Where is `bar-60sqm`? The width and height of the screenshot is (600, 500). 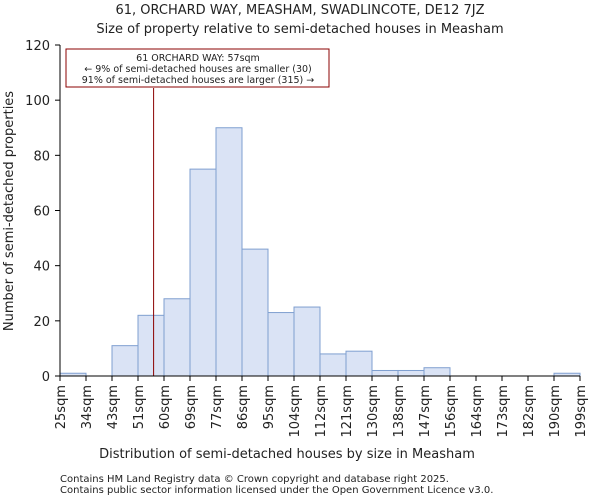 bar-60sqm is located at coordinates (177, 337).